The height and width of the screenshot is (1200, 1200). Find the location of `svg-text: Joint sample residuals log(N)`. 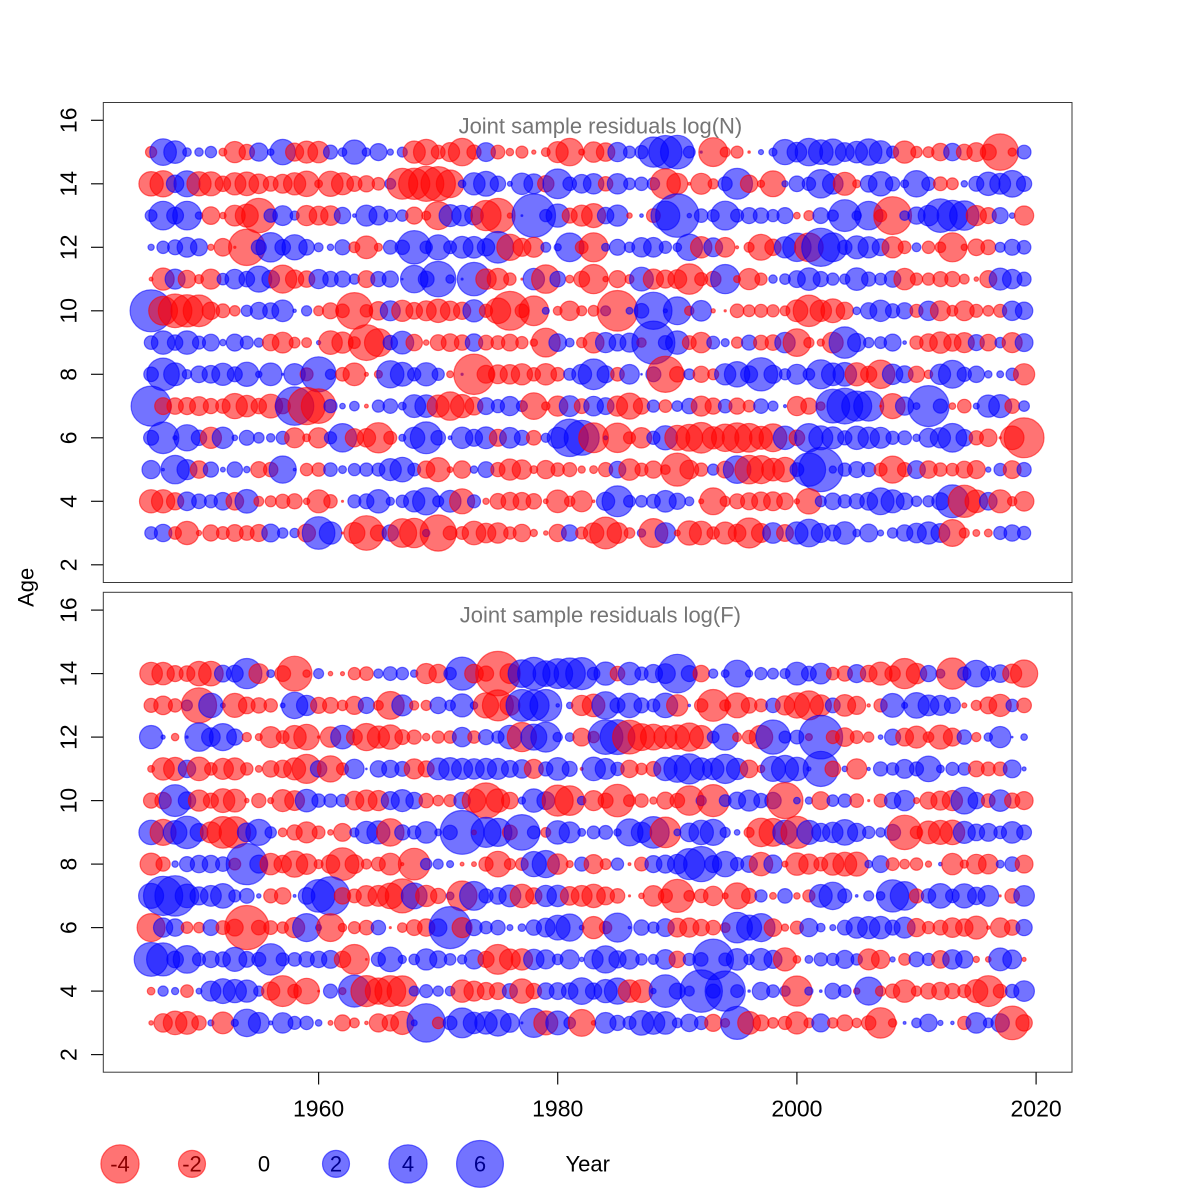

svg-text: Joint sample residuals log(N) is located at coordinates (601, 126).